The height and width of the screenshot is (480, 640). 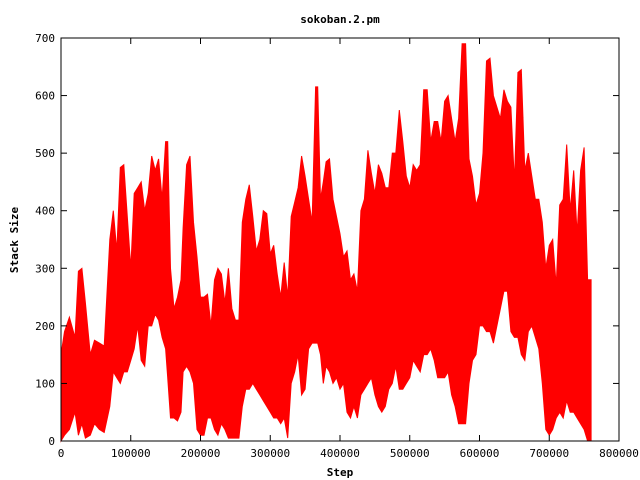 I want to click on x-tick-label: 100000, so click(x=131, y=453).